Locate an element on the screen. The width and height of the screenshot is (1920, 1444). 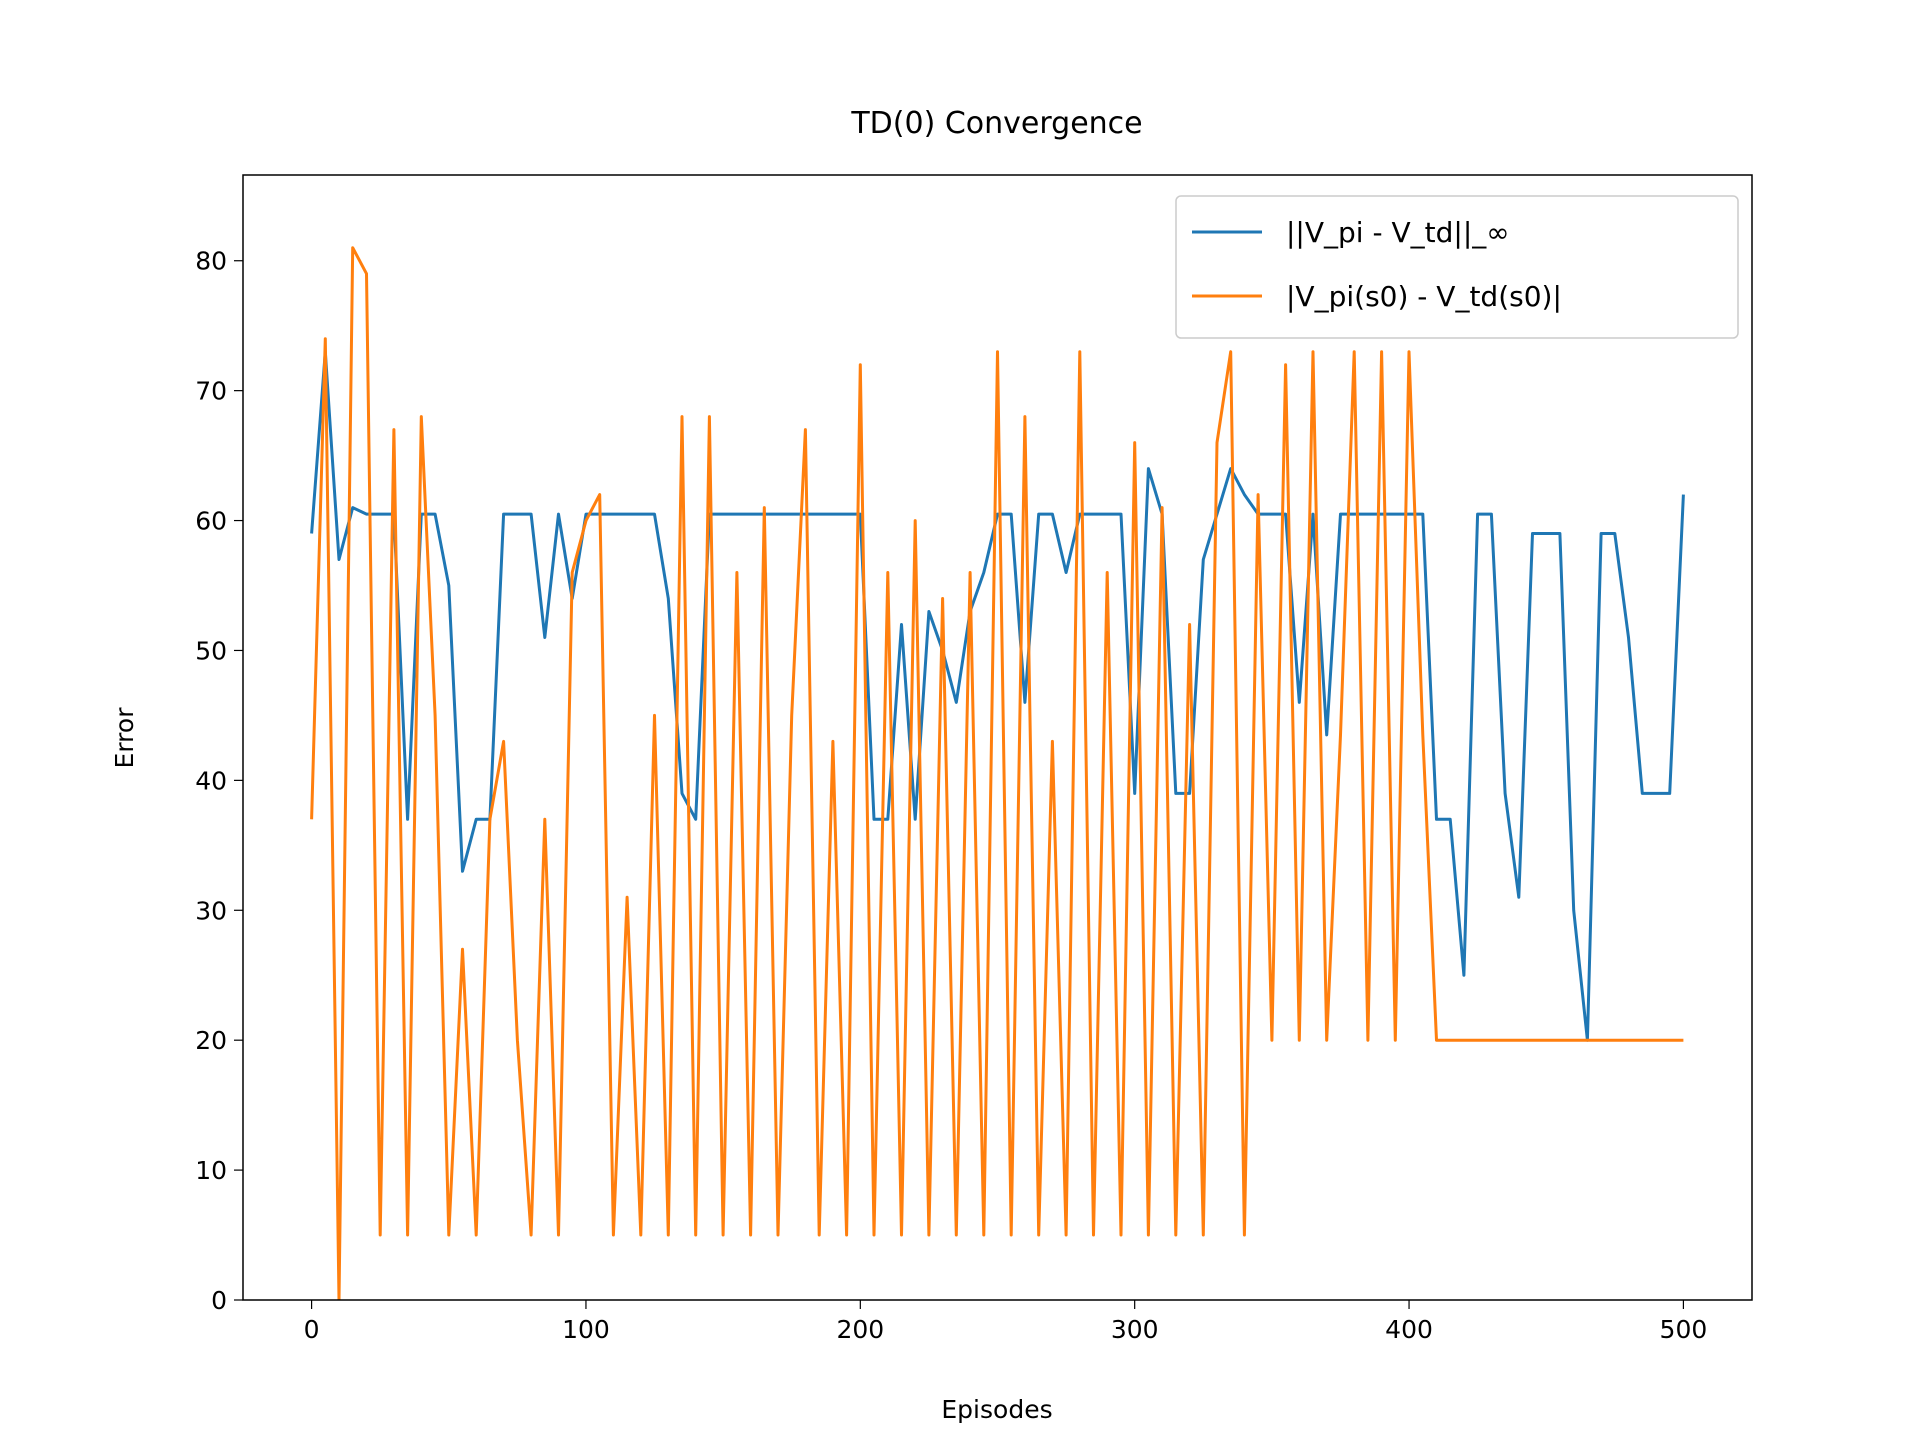
x-tick-label: 200 is located at coordinates (860, 1329).